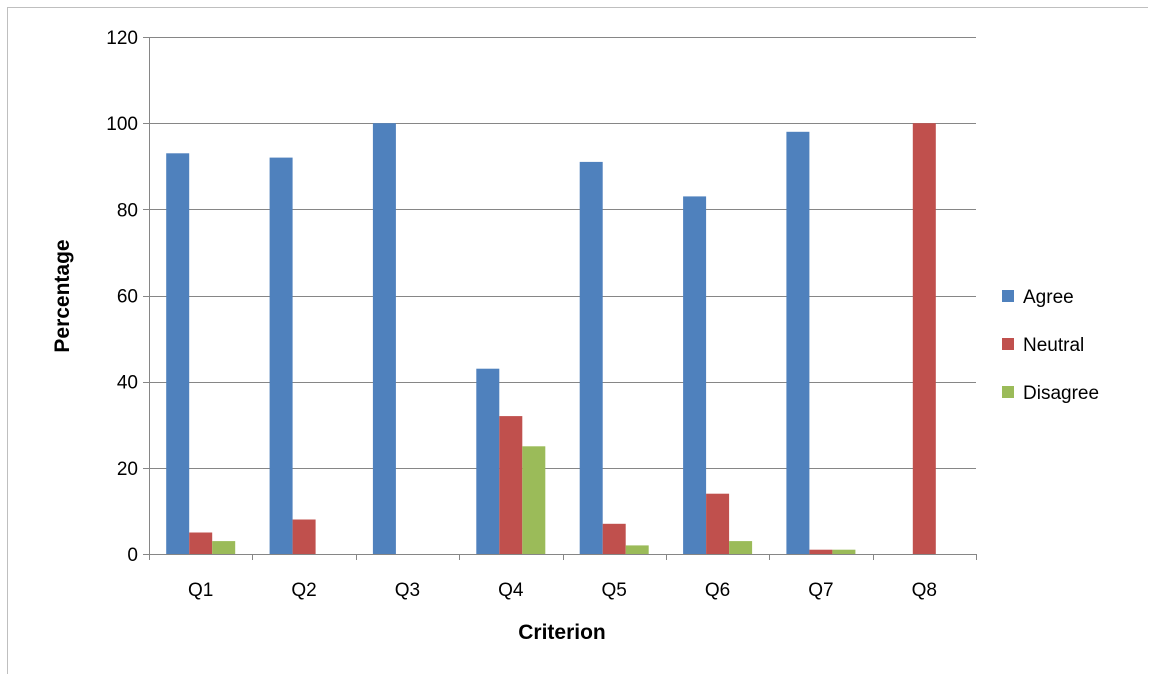  Describe the element at coordinates (718, 523) in the screenshot. I see `bar-neutral-q6` at that location.